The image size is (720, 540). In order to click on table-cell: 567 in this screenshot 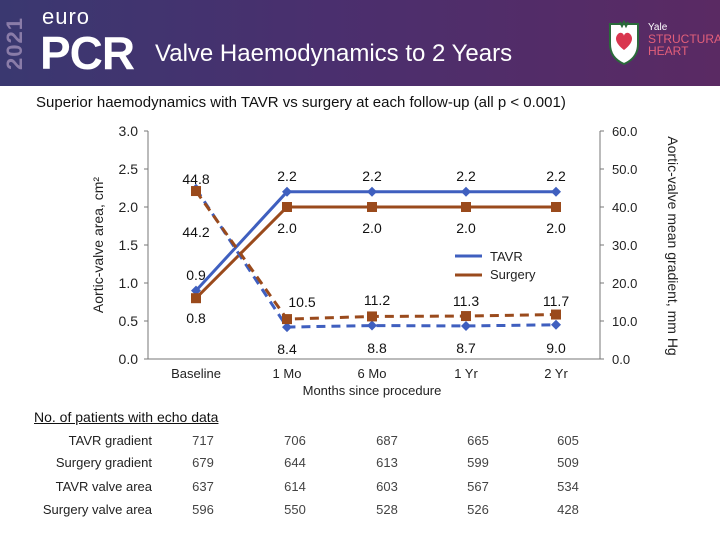, I will do `click(478, 486)`.